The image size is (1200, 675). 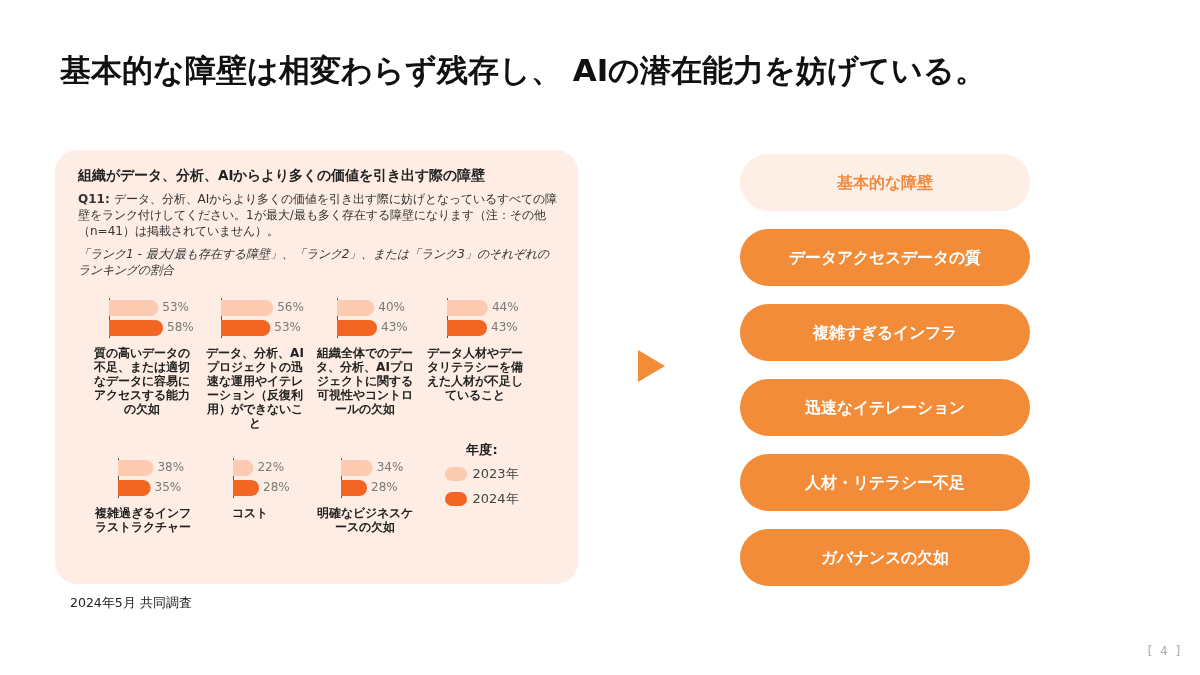 I want to click on text: 人材・リテラシー不足, so click(x=885, y=482).